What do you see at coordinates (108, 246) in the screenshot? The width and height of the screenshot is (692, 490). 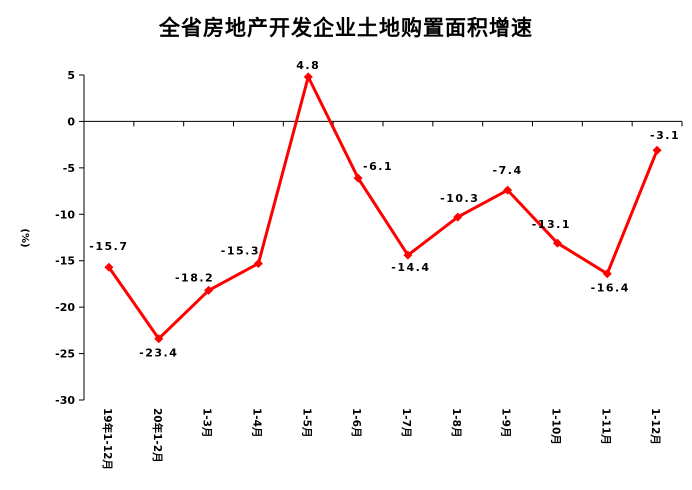 I see `data-label: -15.7` at bounding box center [108, 246].